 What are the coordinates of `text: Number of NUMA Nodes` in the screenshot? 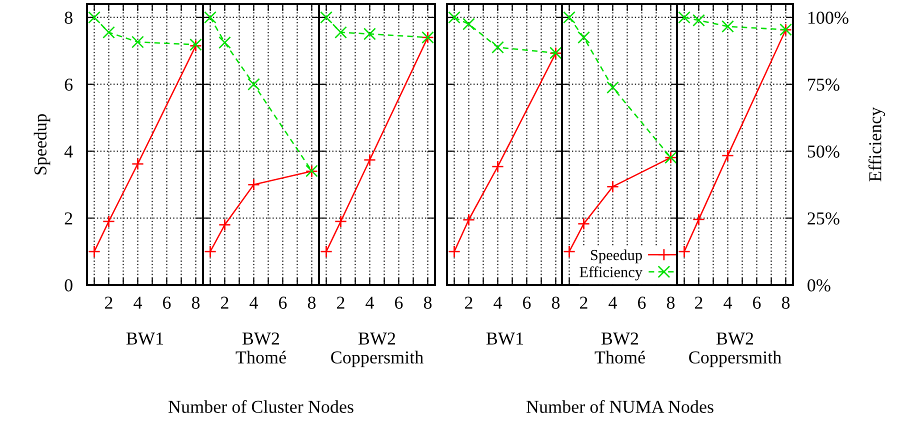 It's located at (620, 406).